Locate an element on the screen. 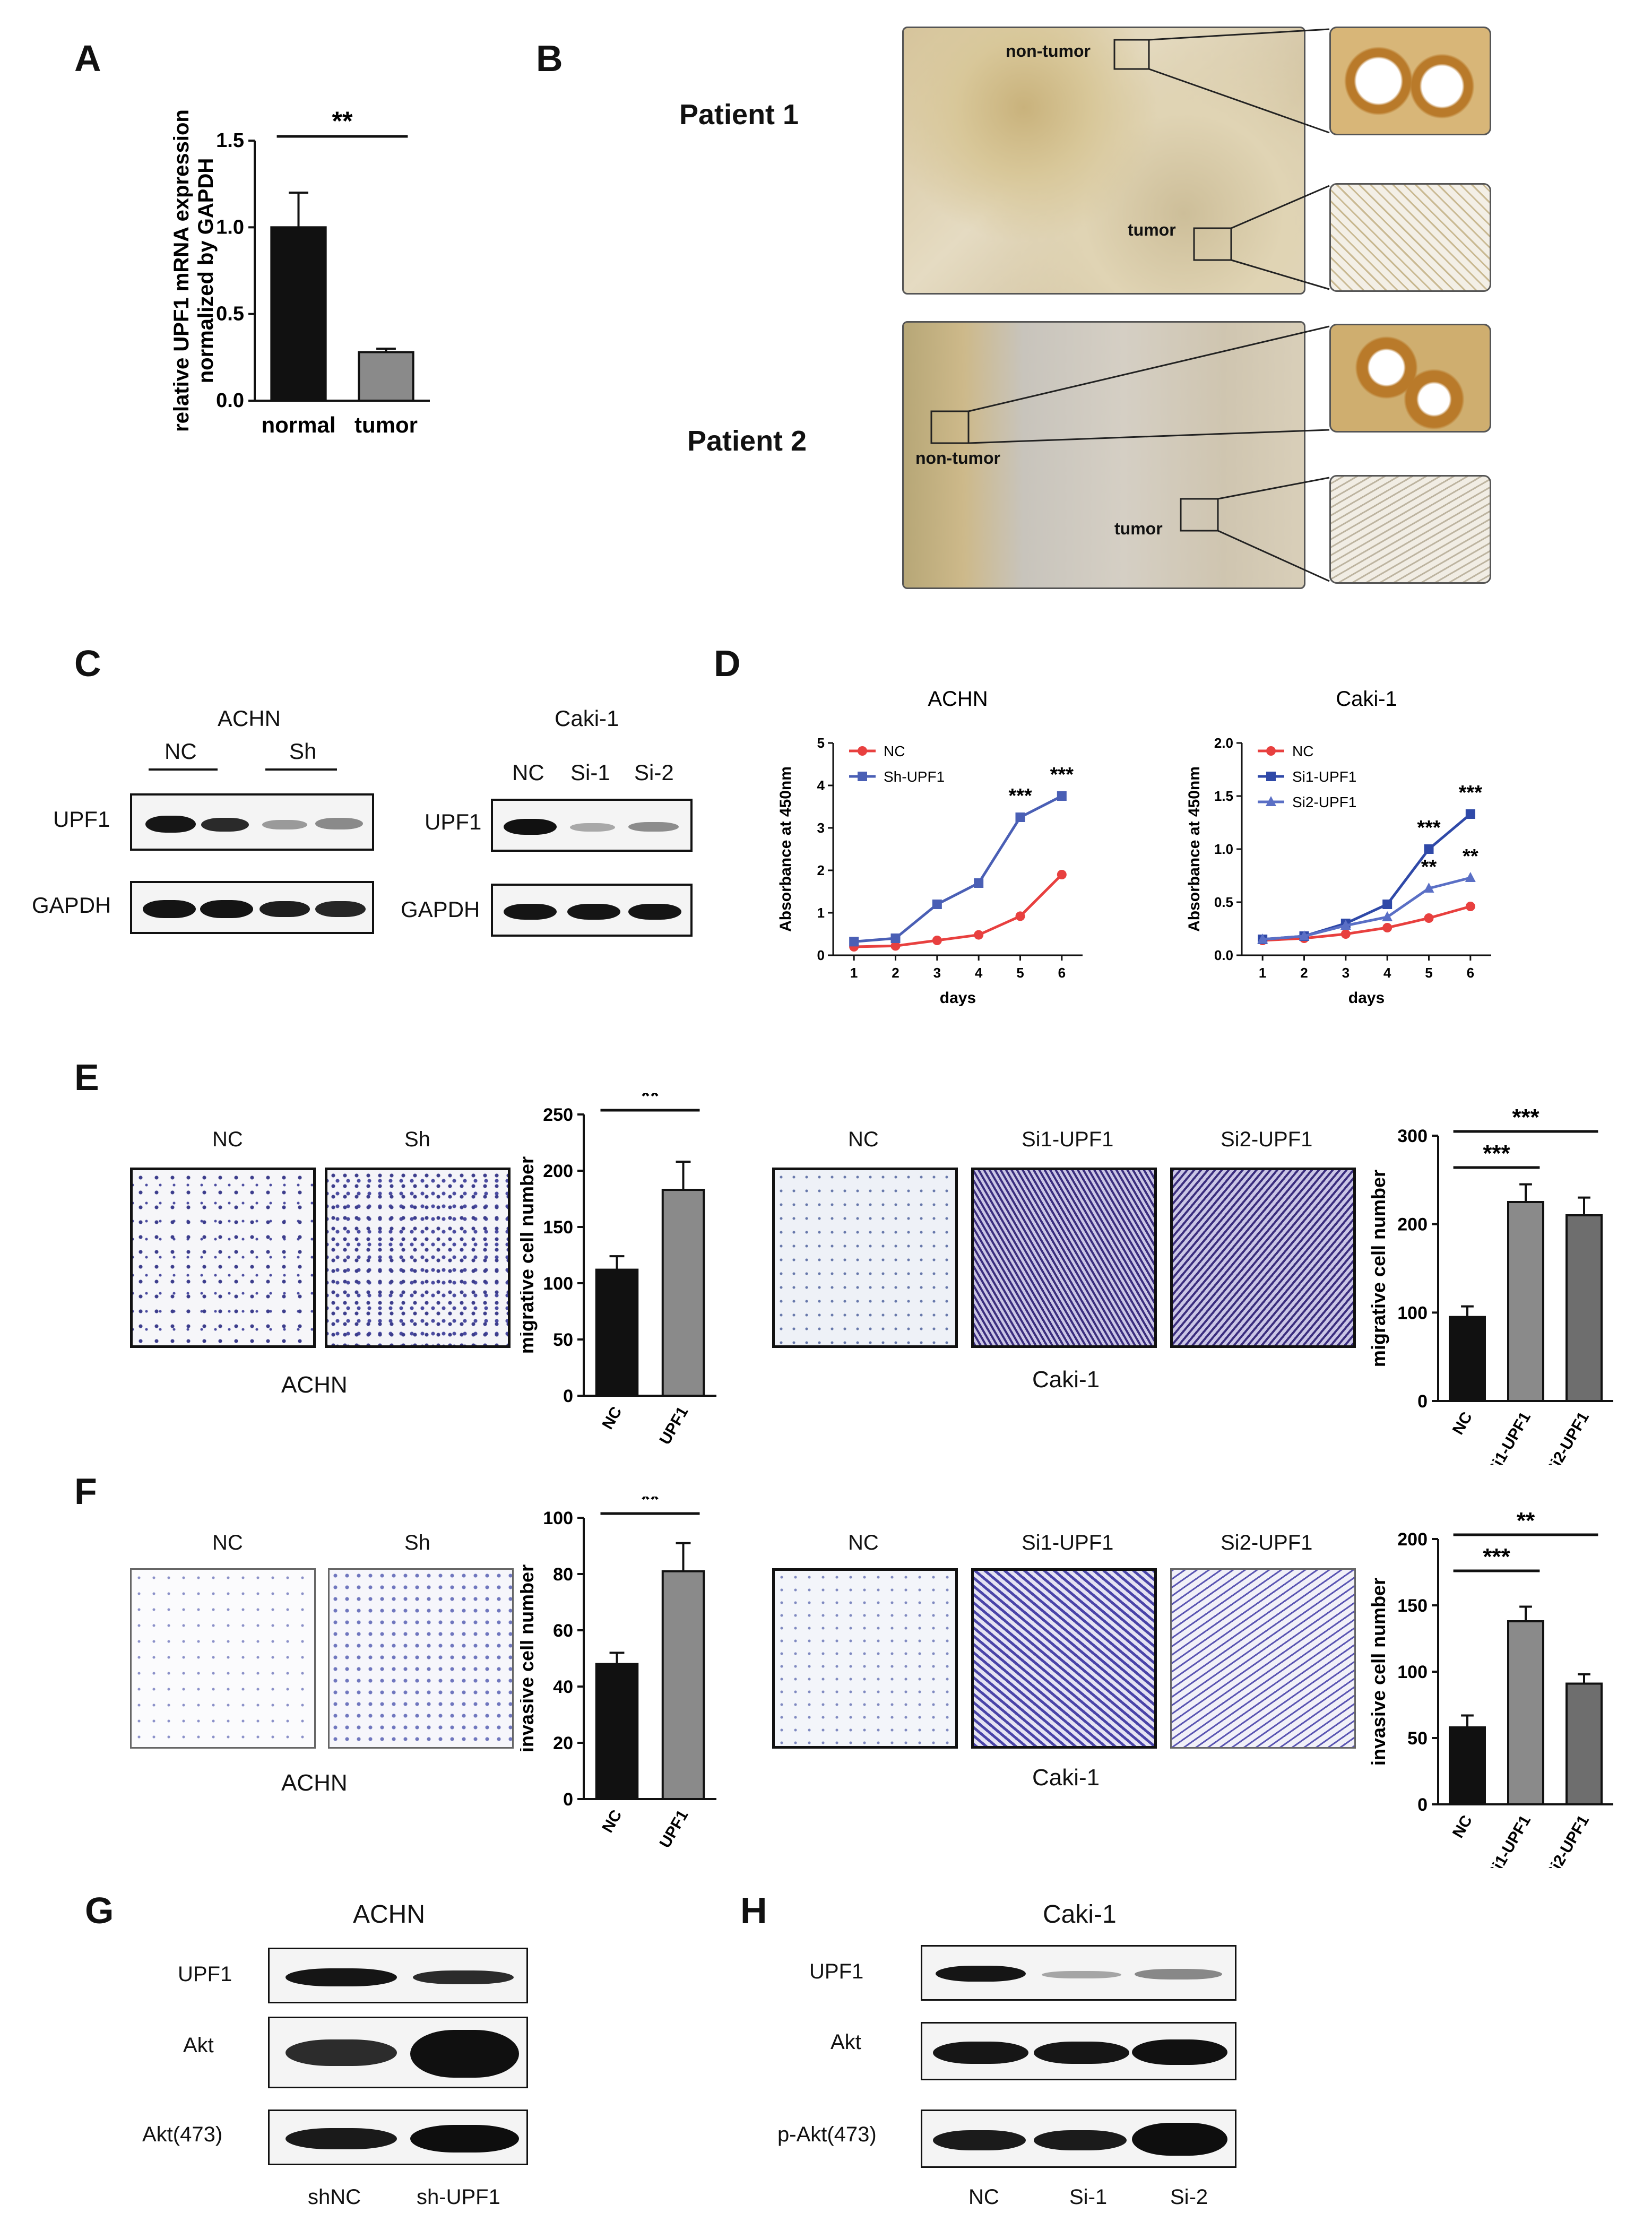 Image resolution: width=1652 pixels, height=2239 pixels. nontumor-label-p2: non-tumor is located at coordinates (957, 458).